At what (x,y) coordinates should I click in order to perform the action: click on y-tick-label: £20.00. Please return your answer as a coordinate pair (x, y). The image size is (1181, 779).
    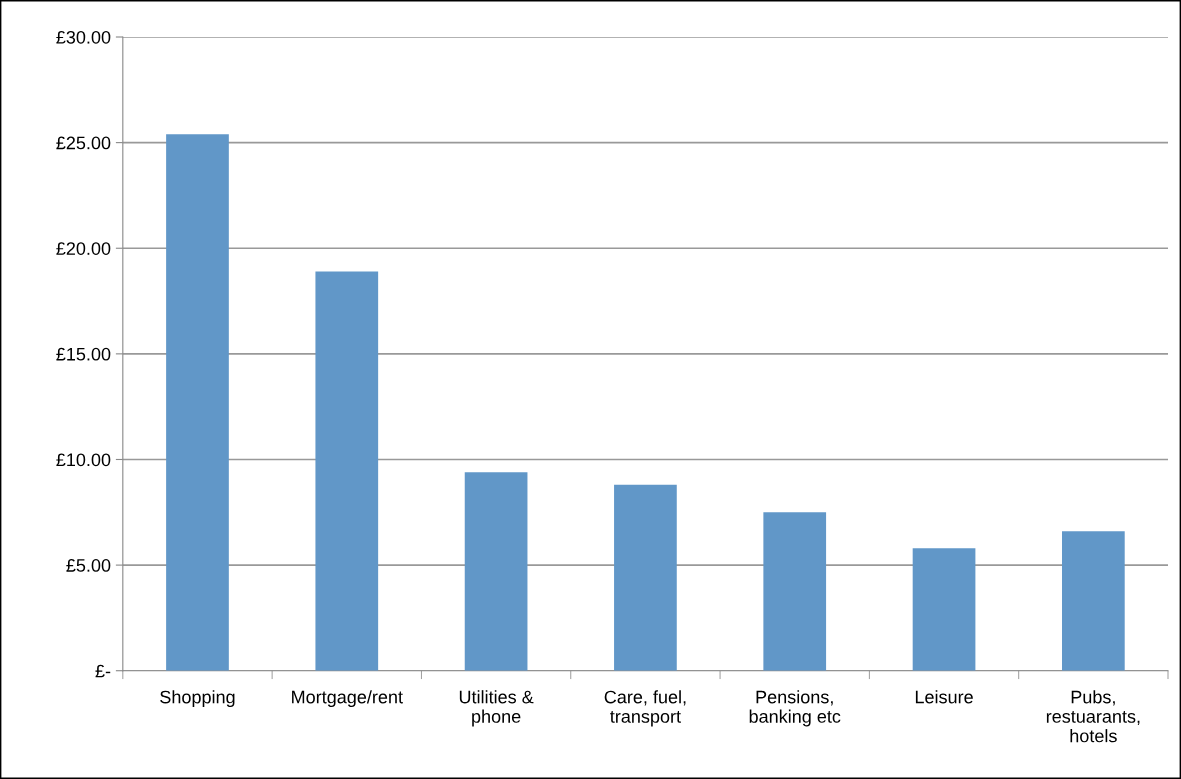
    Looking at the image, I should click on (83, 248).